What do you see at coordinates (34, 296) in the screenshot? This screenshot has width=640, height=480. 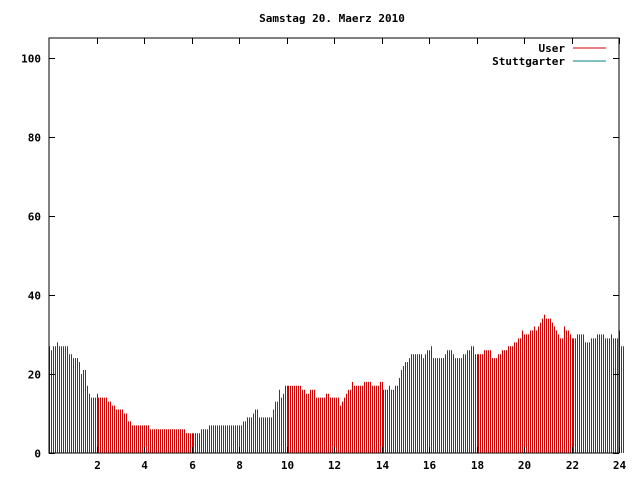 I see `y-tick-label: 40` at bounding box center [34, 296].